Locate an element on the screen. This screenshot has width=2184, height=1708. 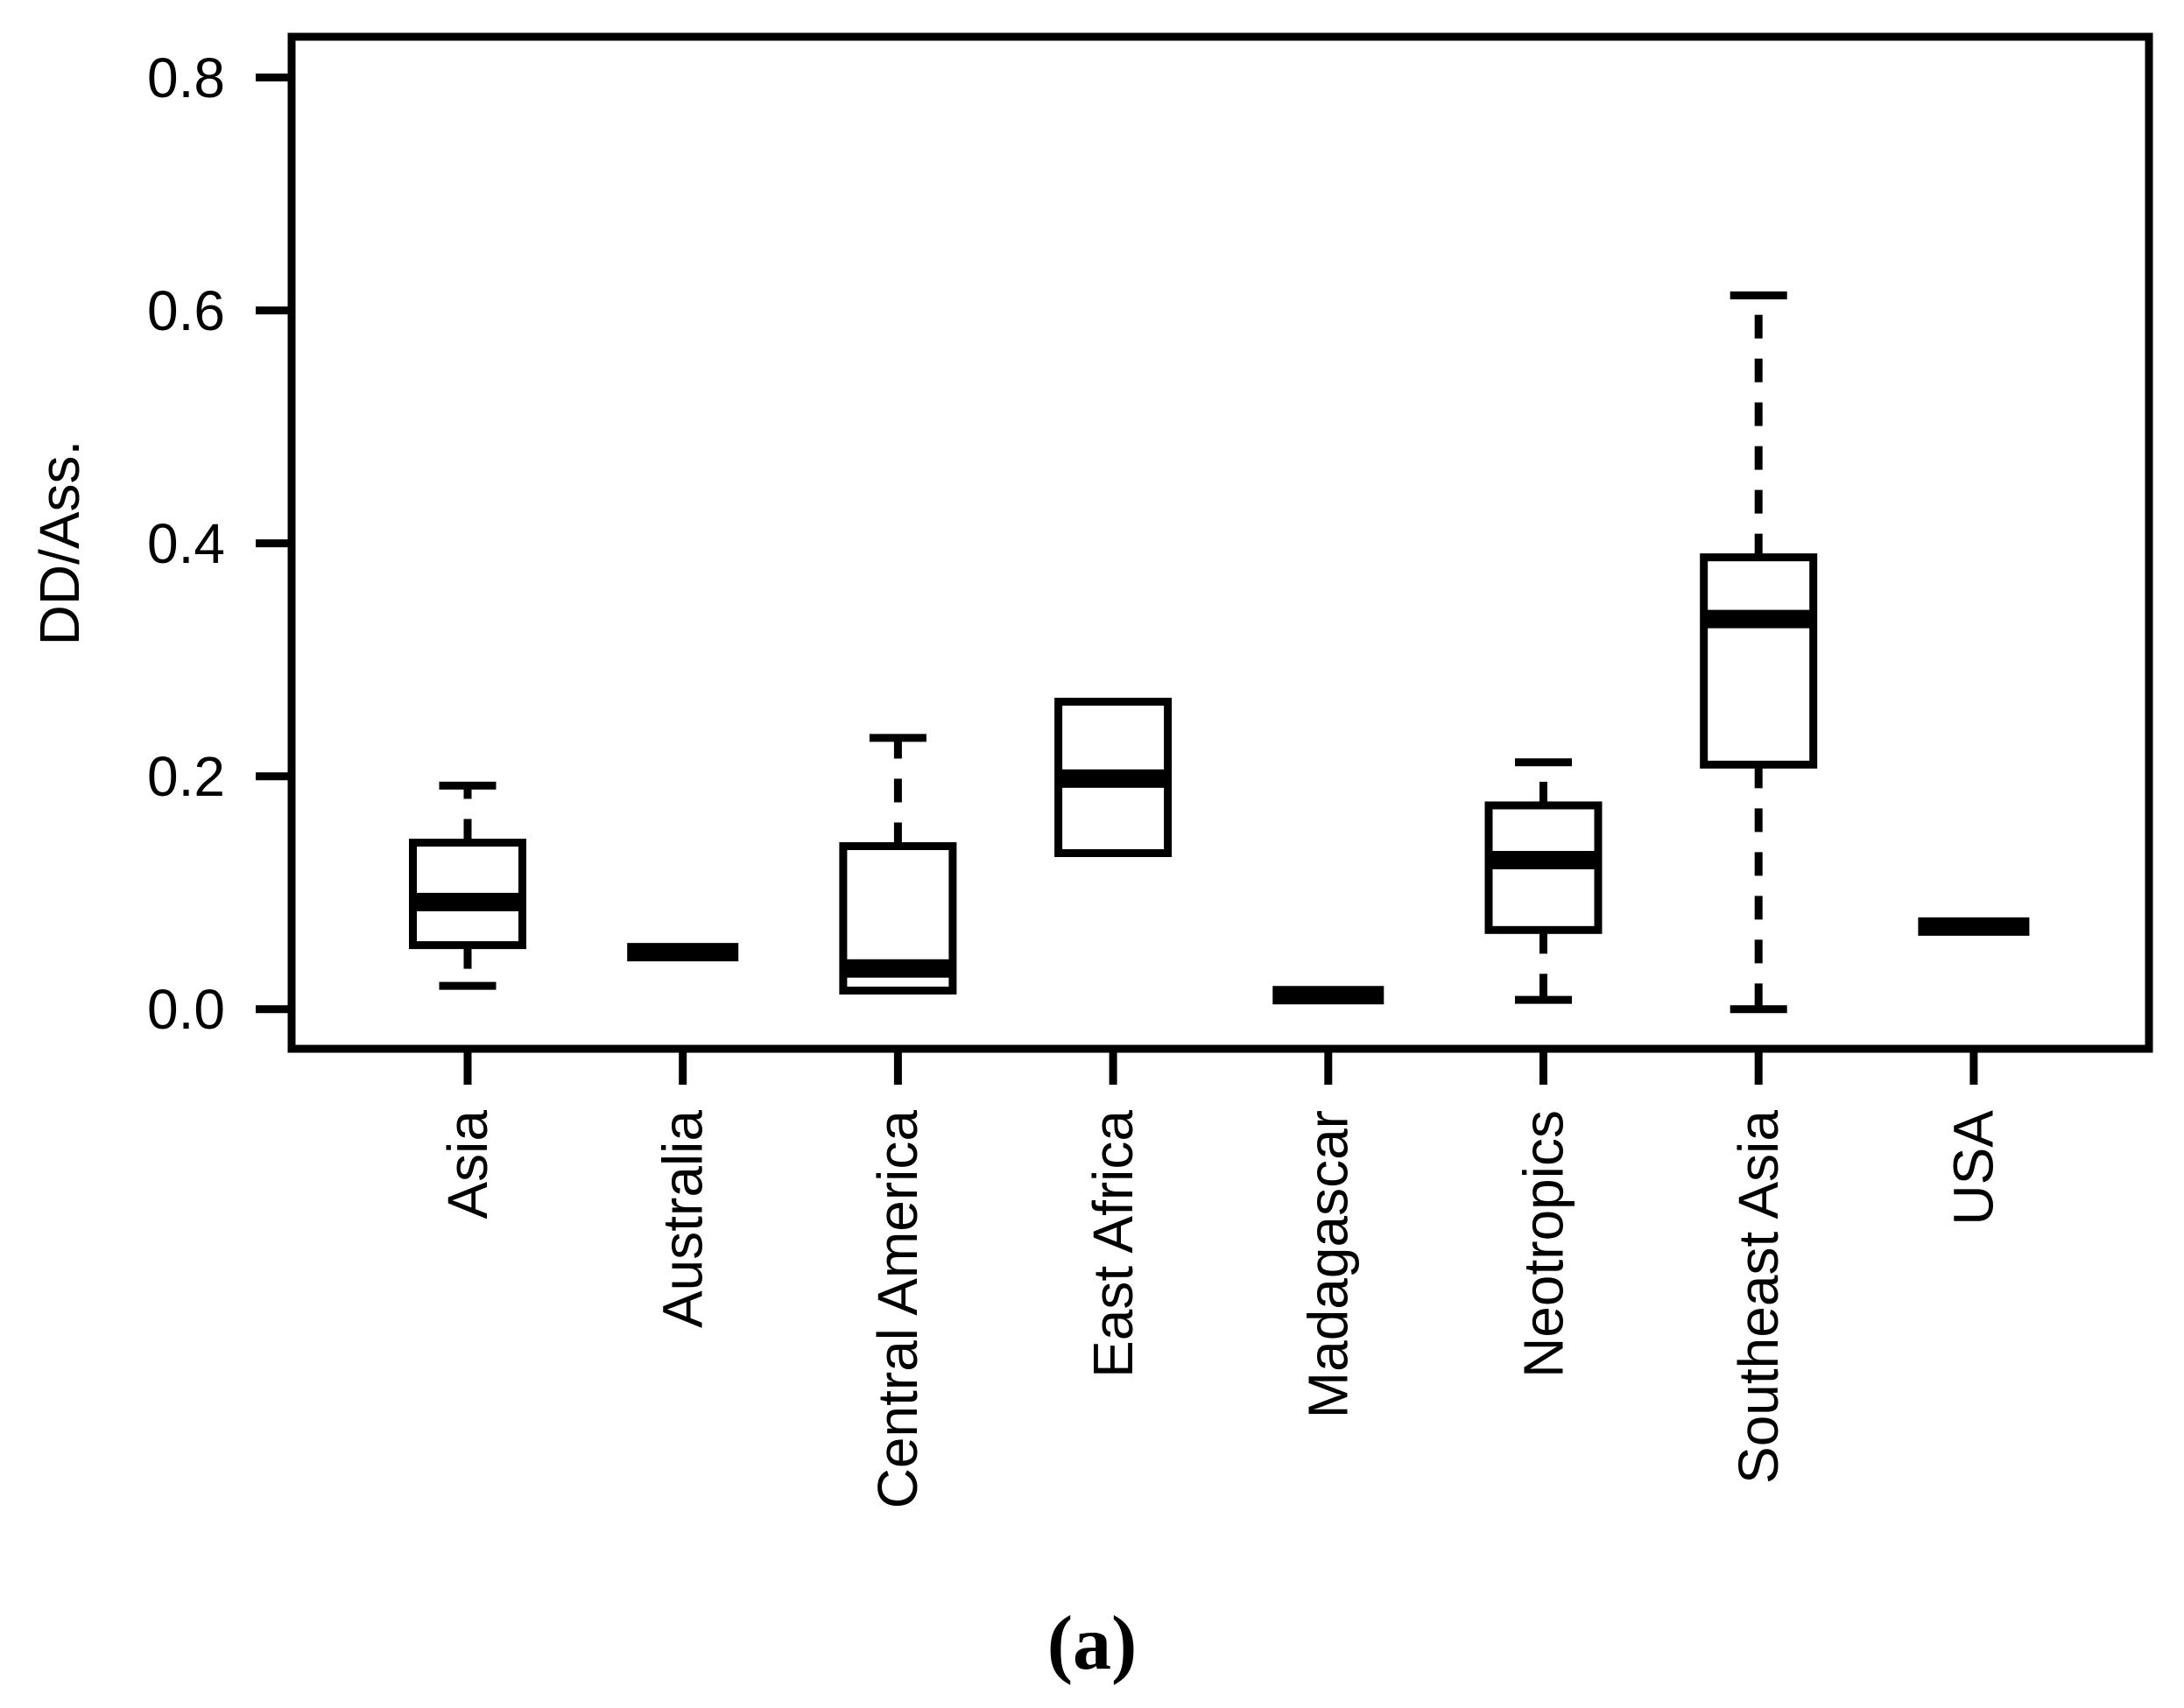
y-tick-label: 0.4 is located at coordinates (186, 543).